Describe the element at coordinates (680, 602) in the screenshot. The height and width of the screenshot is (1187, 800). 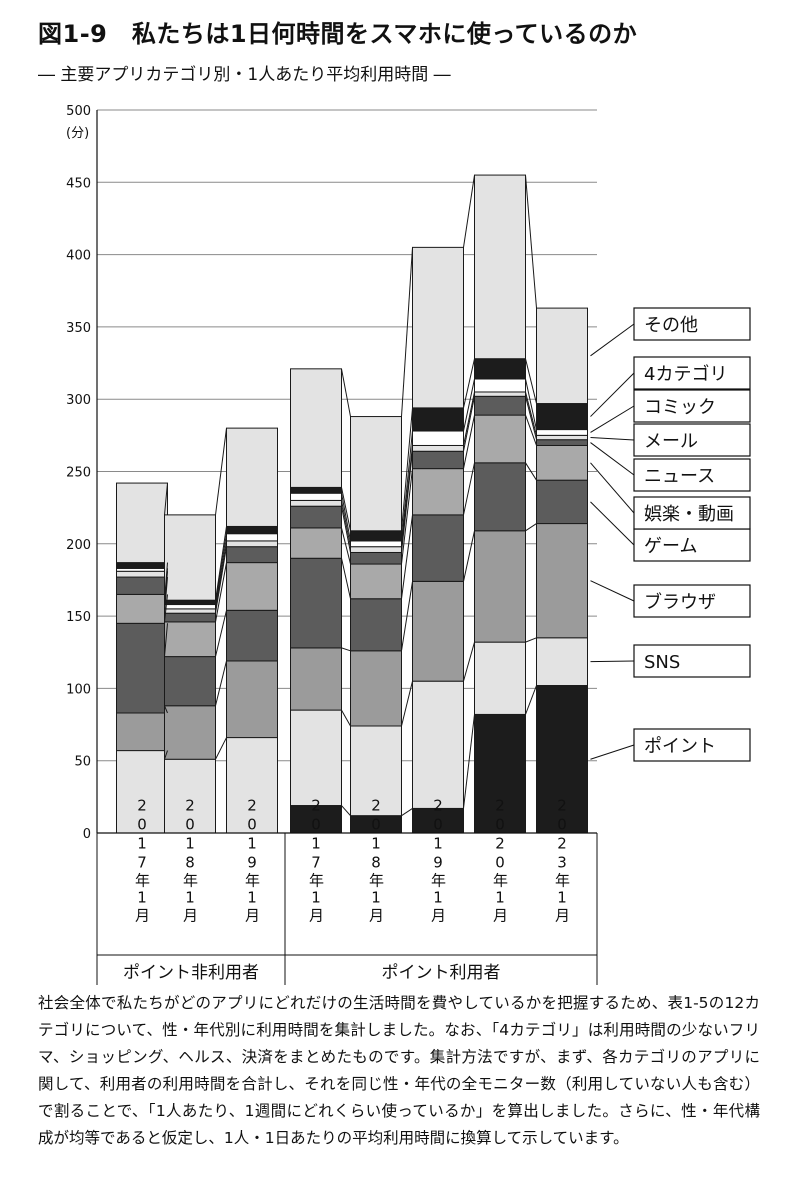
I see `legend-label: ブラウザ` at that location.